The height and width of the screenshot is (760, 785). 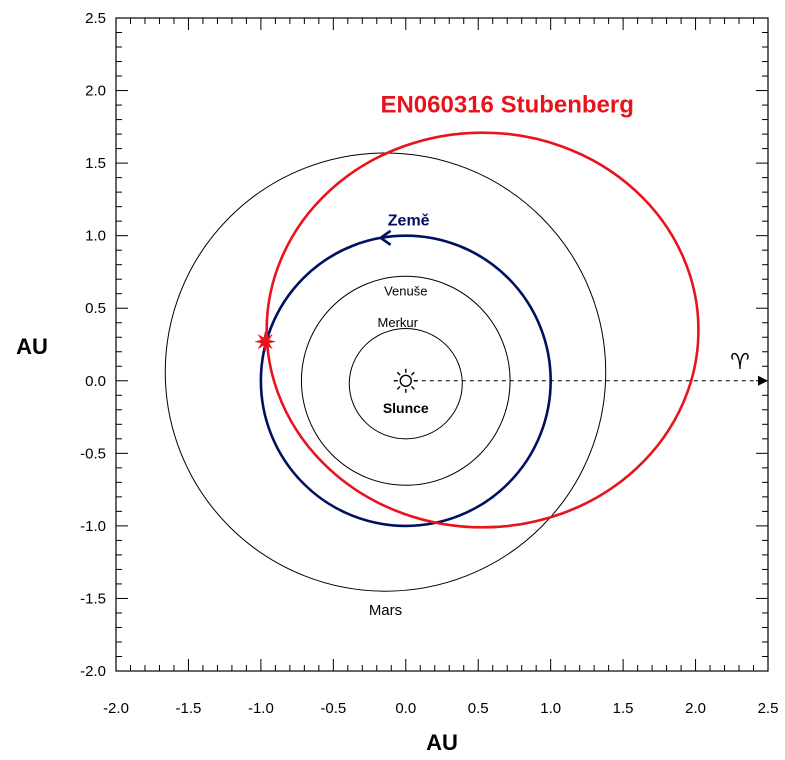 I want to click on x-tick-label: -1.0, so click(x=261, y=708).